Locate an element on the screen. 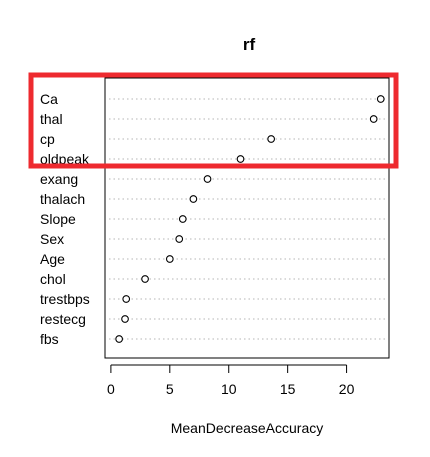  category-label: chol is located at coordinates (53, 279).